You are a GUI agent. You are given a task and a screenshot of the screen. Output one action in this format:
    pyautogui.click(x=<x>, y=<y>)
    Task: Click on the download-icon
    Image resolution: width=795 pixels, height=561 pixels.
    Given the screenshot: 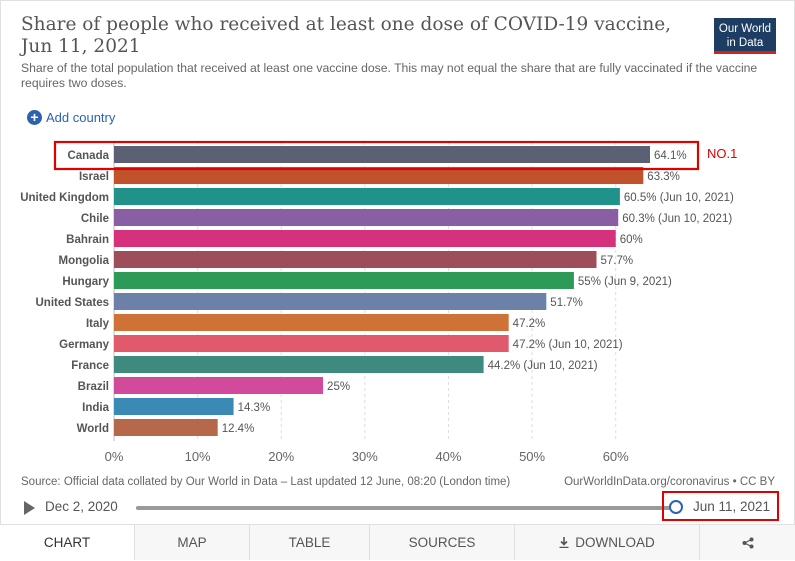 What is the action you would take?
    pyautogui.click(x=564, y=542)
    